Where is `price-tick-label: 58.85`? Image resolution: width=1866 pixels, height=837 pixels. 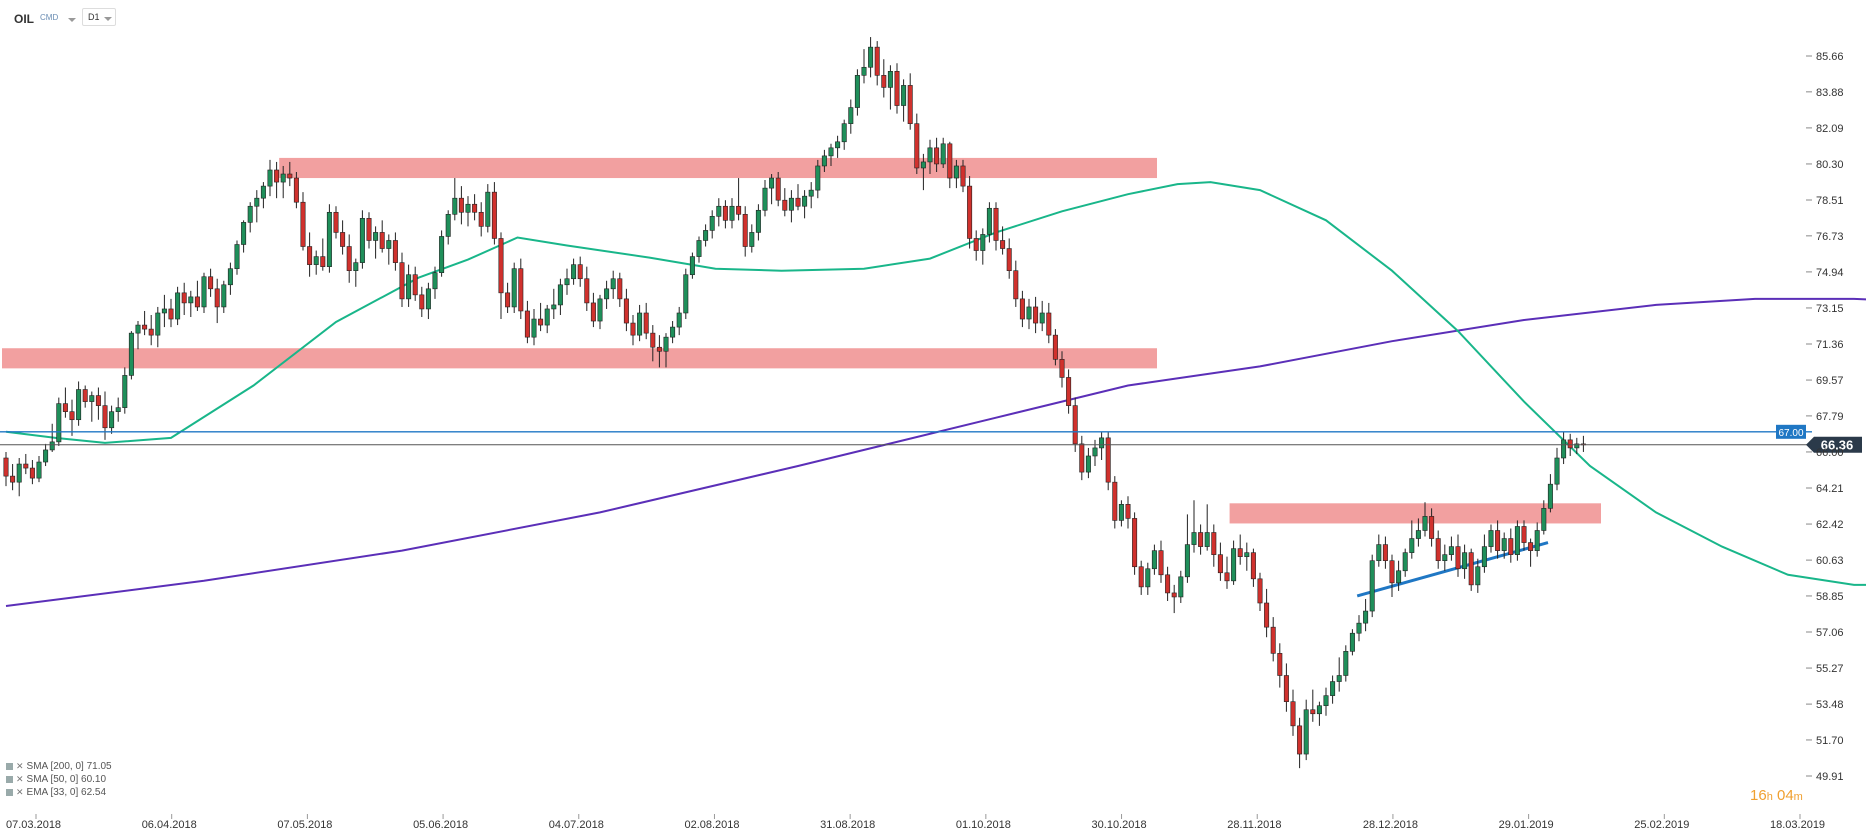
price-tick-label: 58.85 is located at coordinates (1830, 597).